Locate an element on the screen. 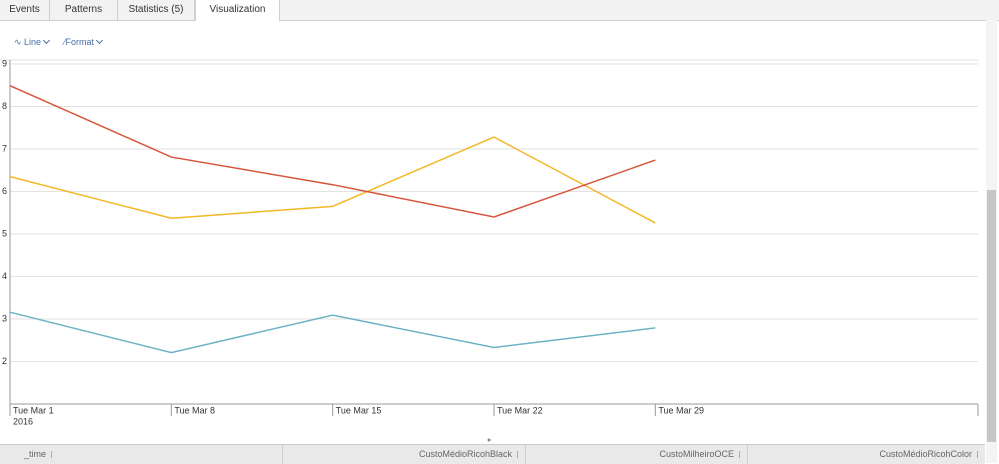 Image resolution: width=999 pixels, height=464 pixels. column-name: CustoMédioRicohBlack is located at coordinates (465, 454).